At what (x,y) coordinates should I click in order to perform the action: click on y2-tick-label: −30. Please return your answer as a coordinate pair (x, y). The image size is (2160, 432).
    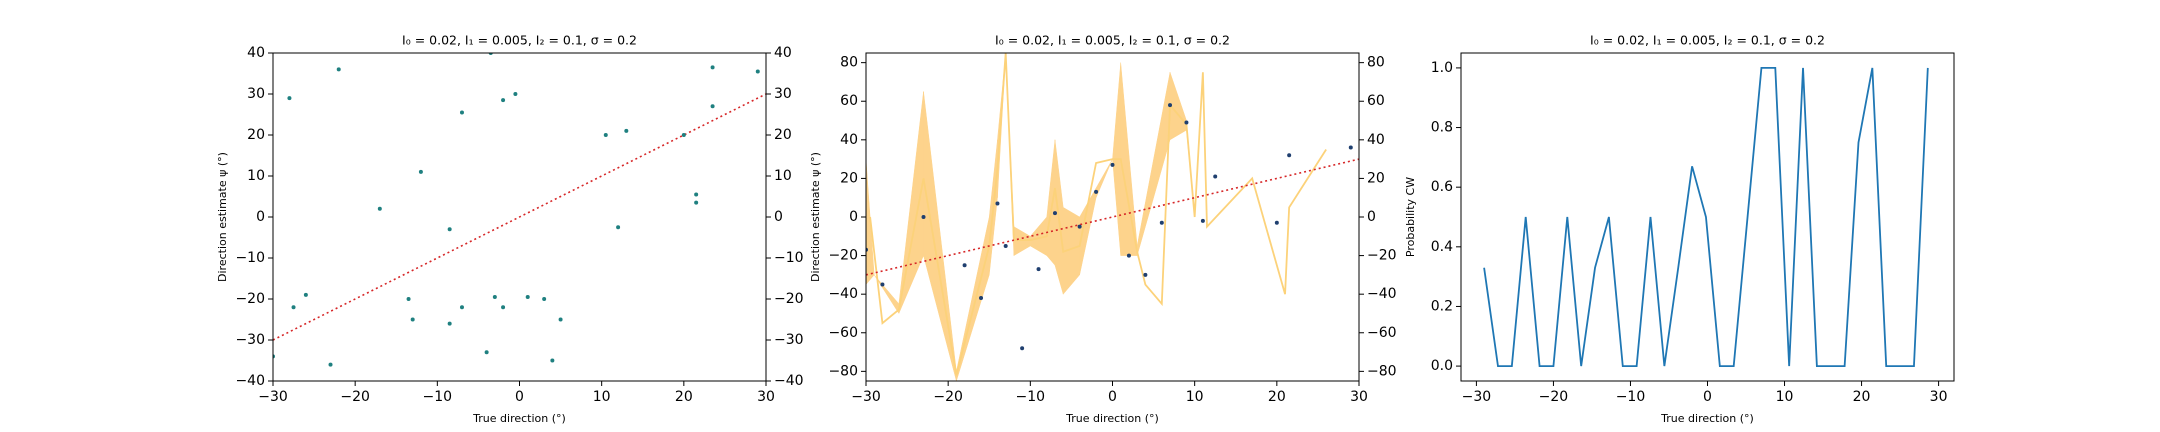
    Looking at the image, I should click on (789, 340).